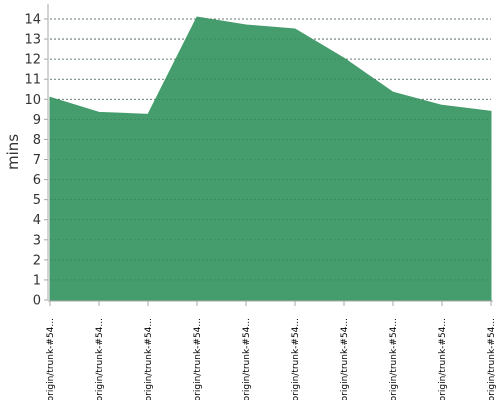 The width and height of the screenshot is (500, 400). Describe the element at coordinates (37, 140) in the screenshot. I see `y-tick-label: 8` at that location.